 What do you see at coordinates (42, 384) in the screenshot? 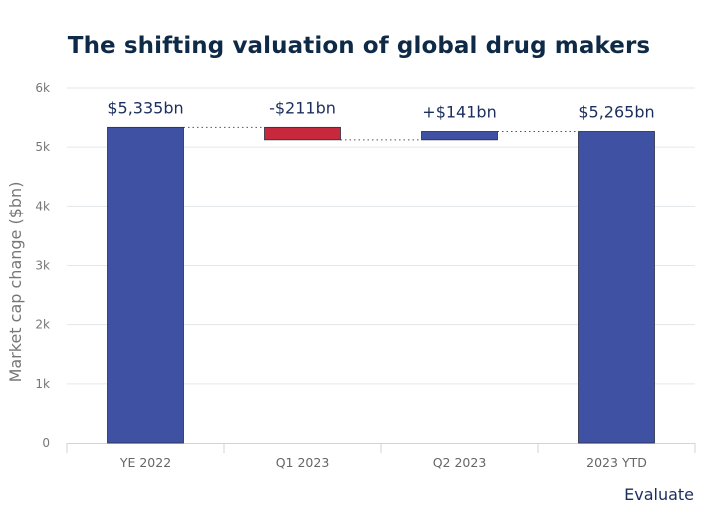
I see `y-tick-label: 1k` at bounding box center [42, 384].